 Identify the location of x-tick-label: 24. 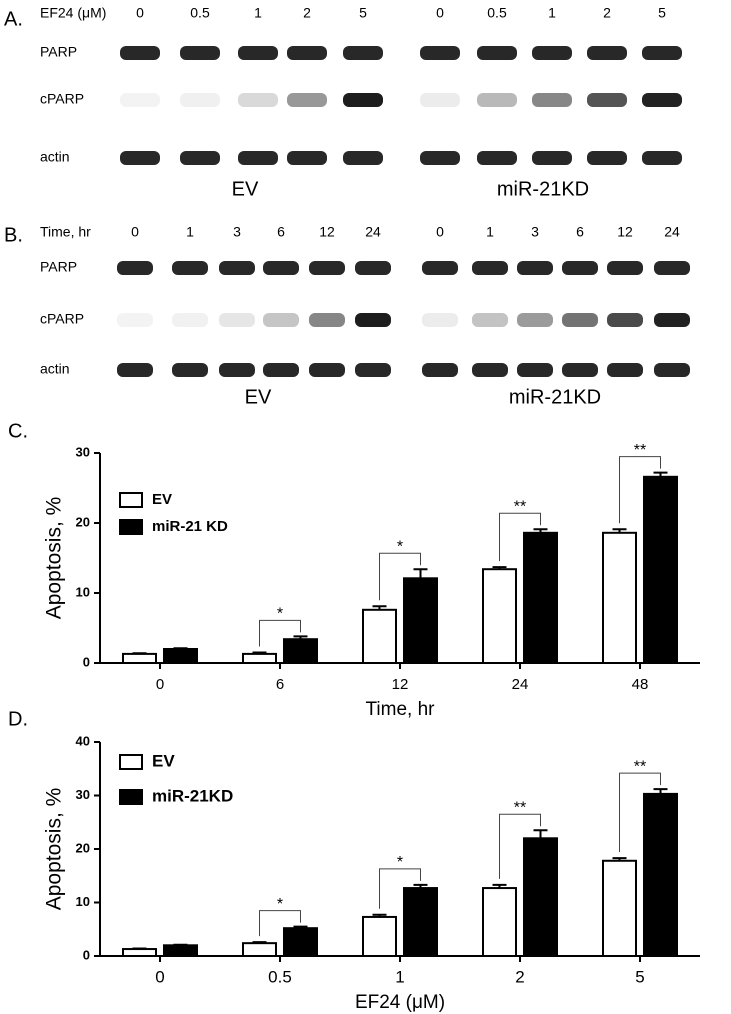
(520, 684).